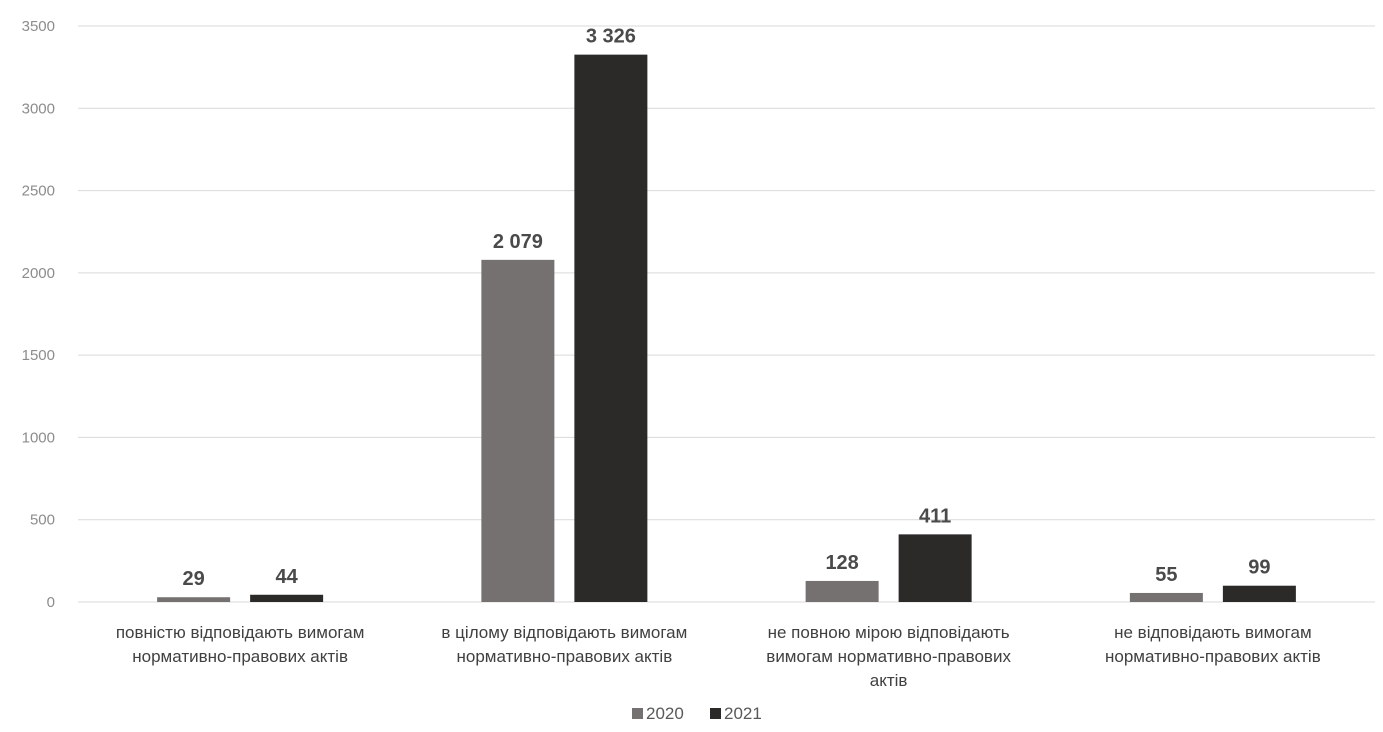 The width and height of the screenshot is (1383, 732). What do you see at coordinates (611, 37) in the screenshot?
I see `data-label: 3 326` at bounding box center [611, 37].